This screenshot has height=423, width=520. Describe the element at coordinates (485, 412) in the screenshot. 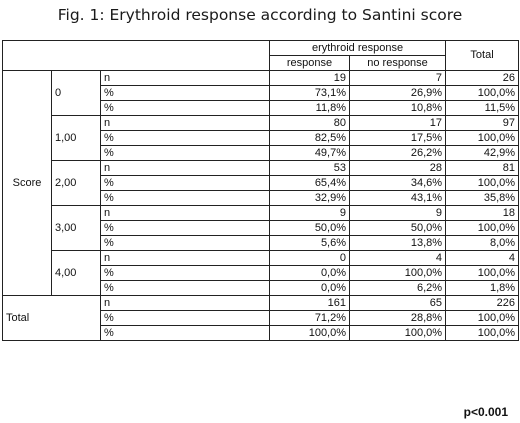

I see `p-value: p<0.001` at that location.